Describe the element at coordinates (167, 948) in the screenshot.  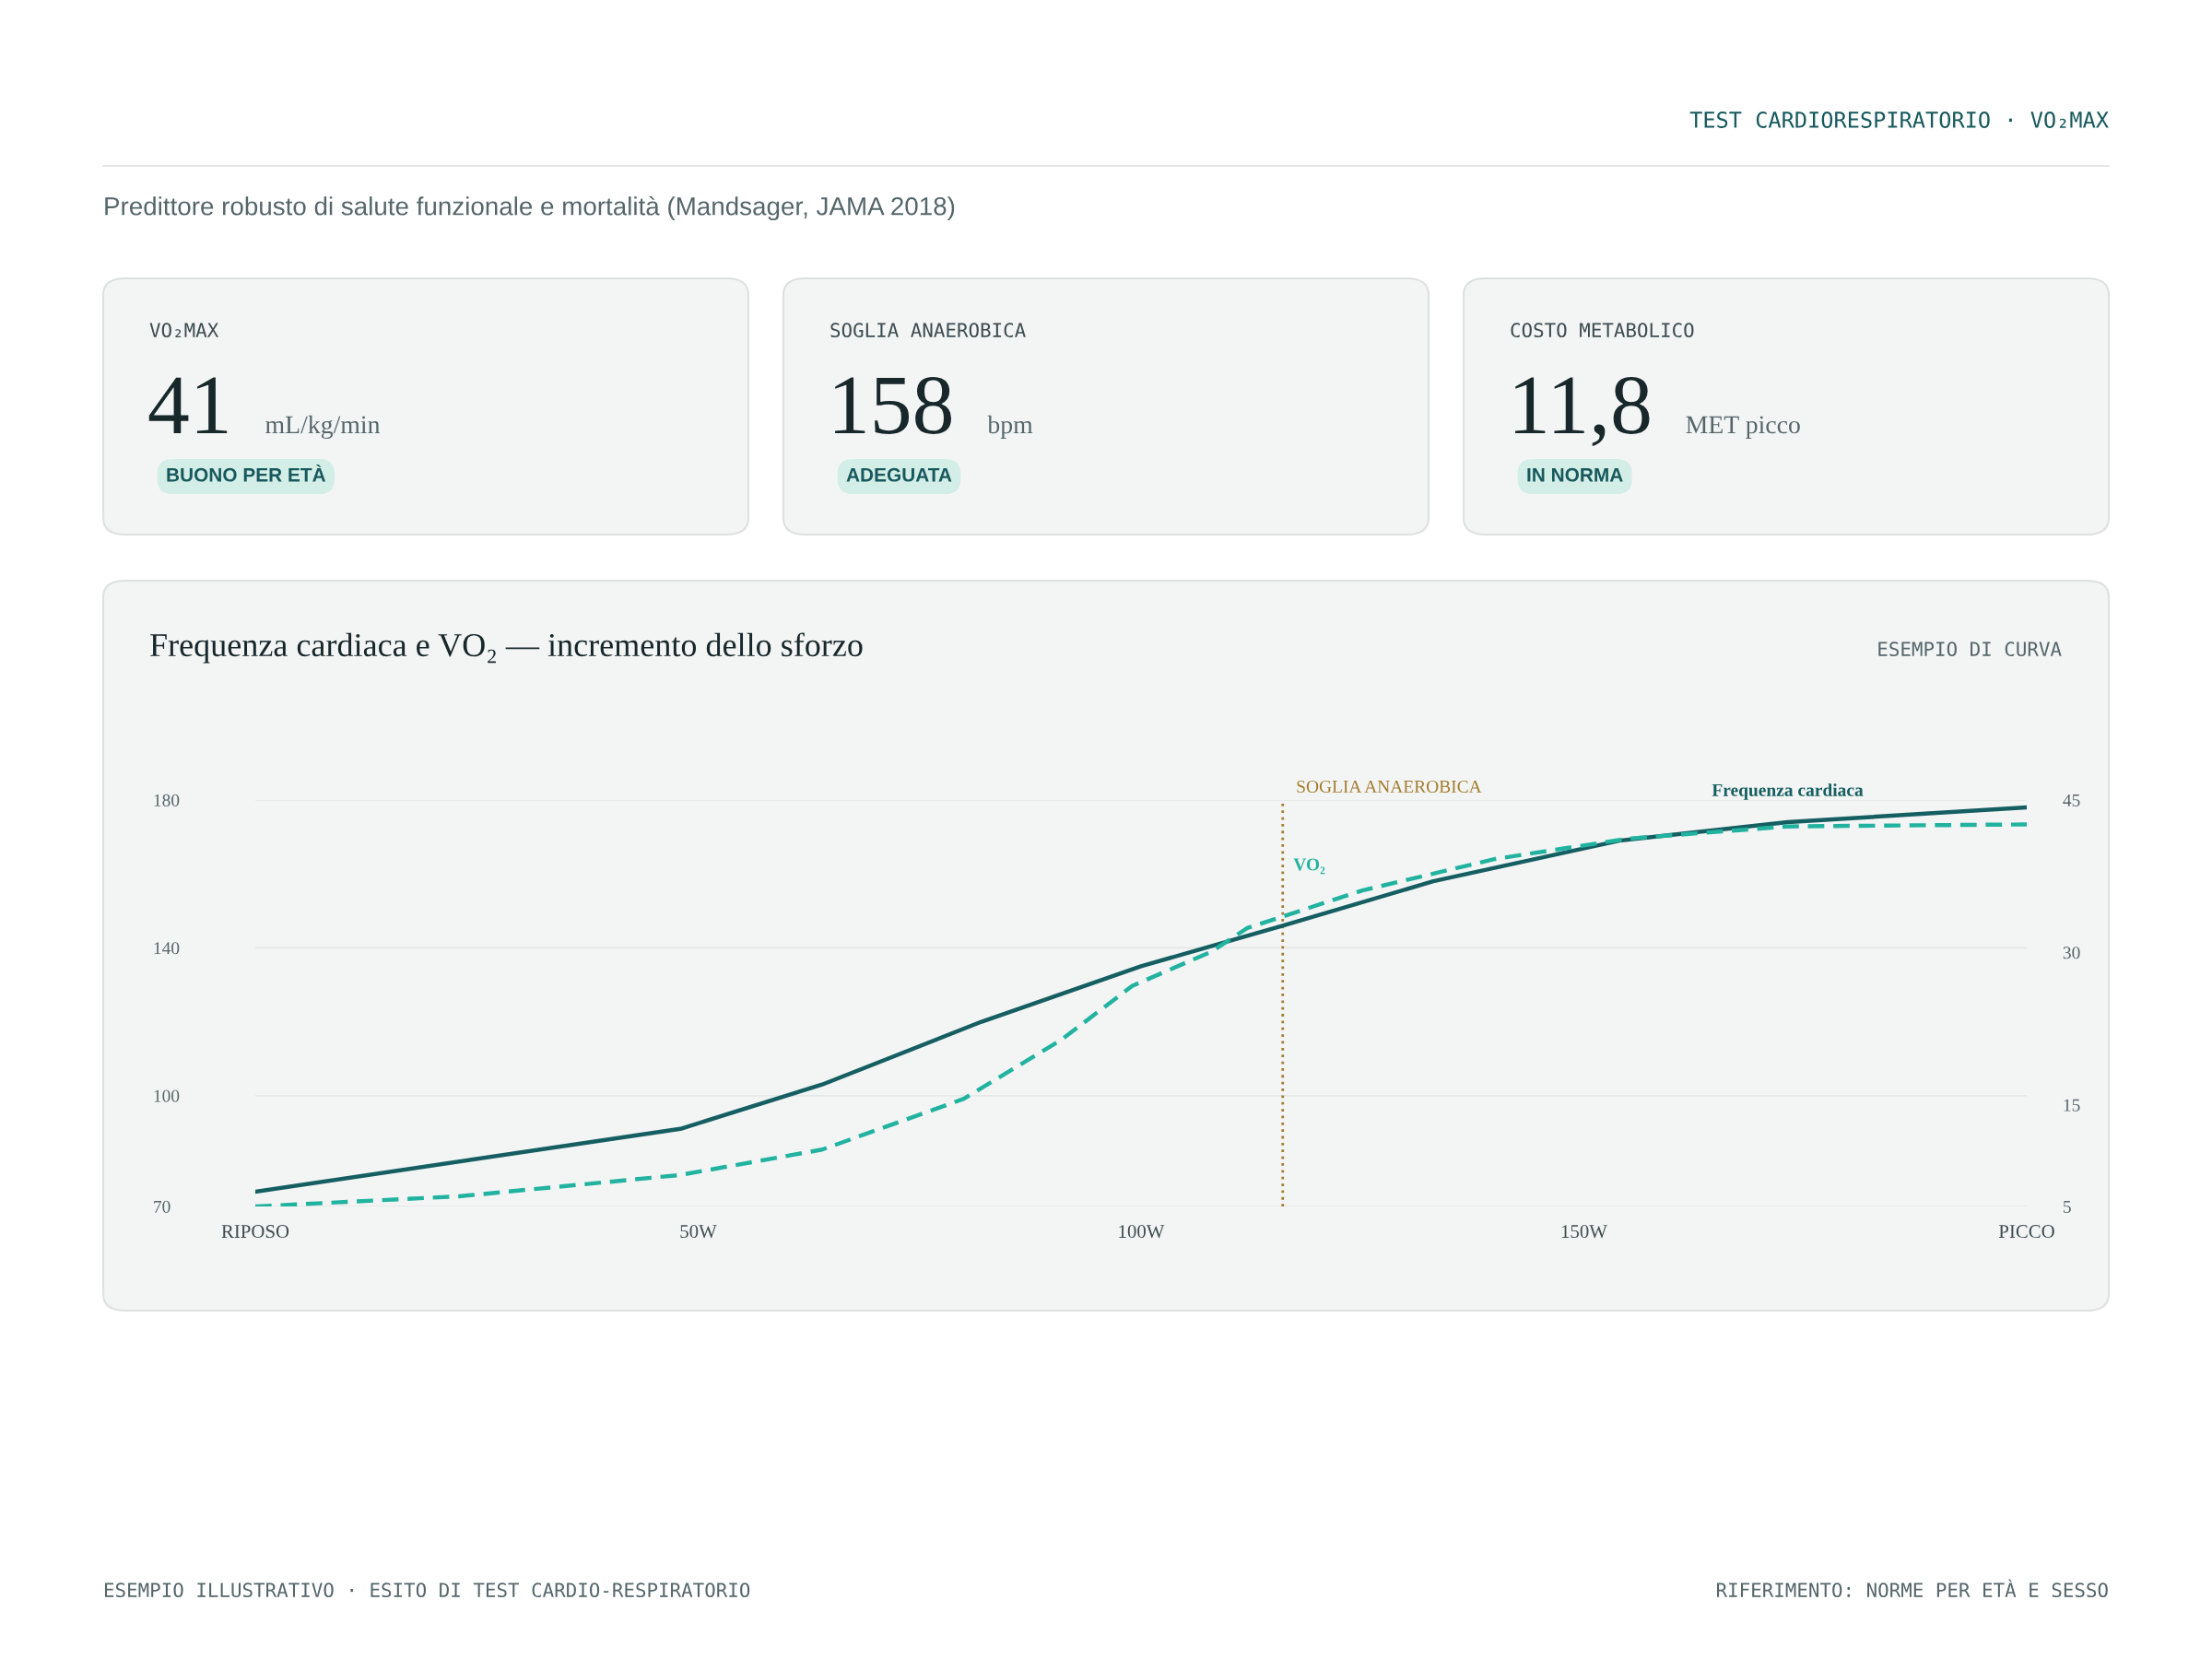
I see `y-tick-label: 140` at that location.